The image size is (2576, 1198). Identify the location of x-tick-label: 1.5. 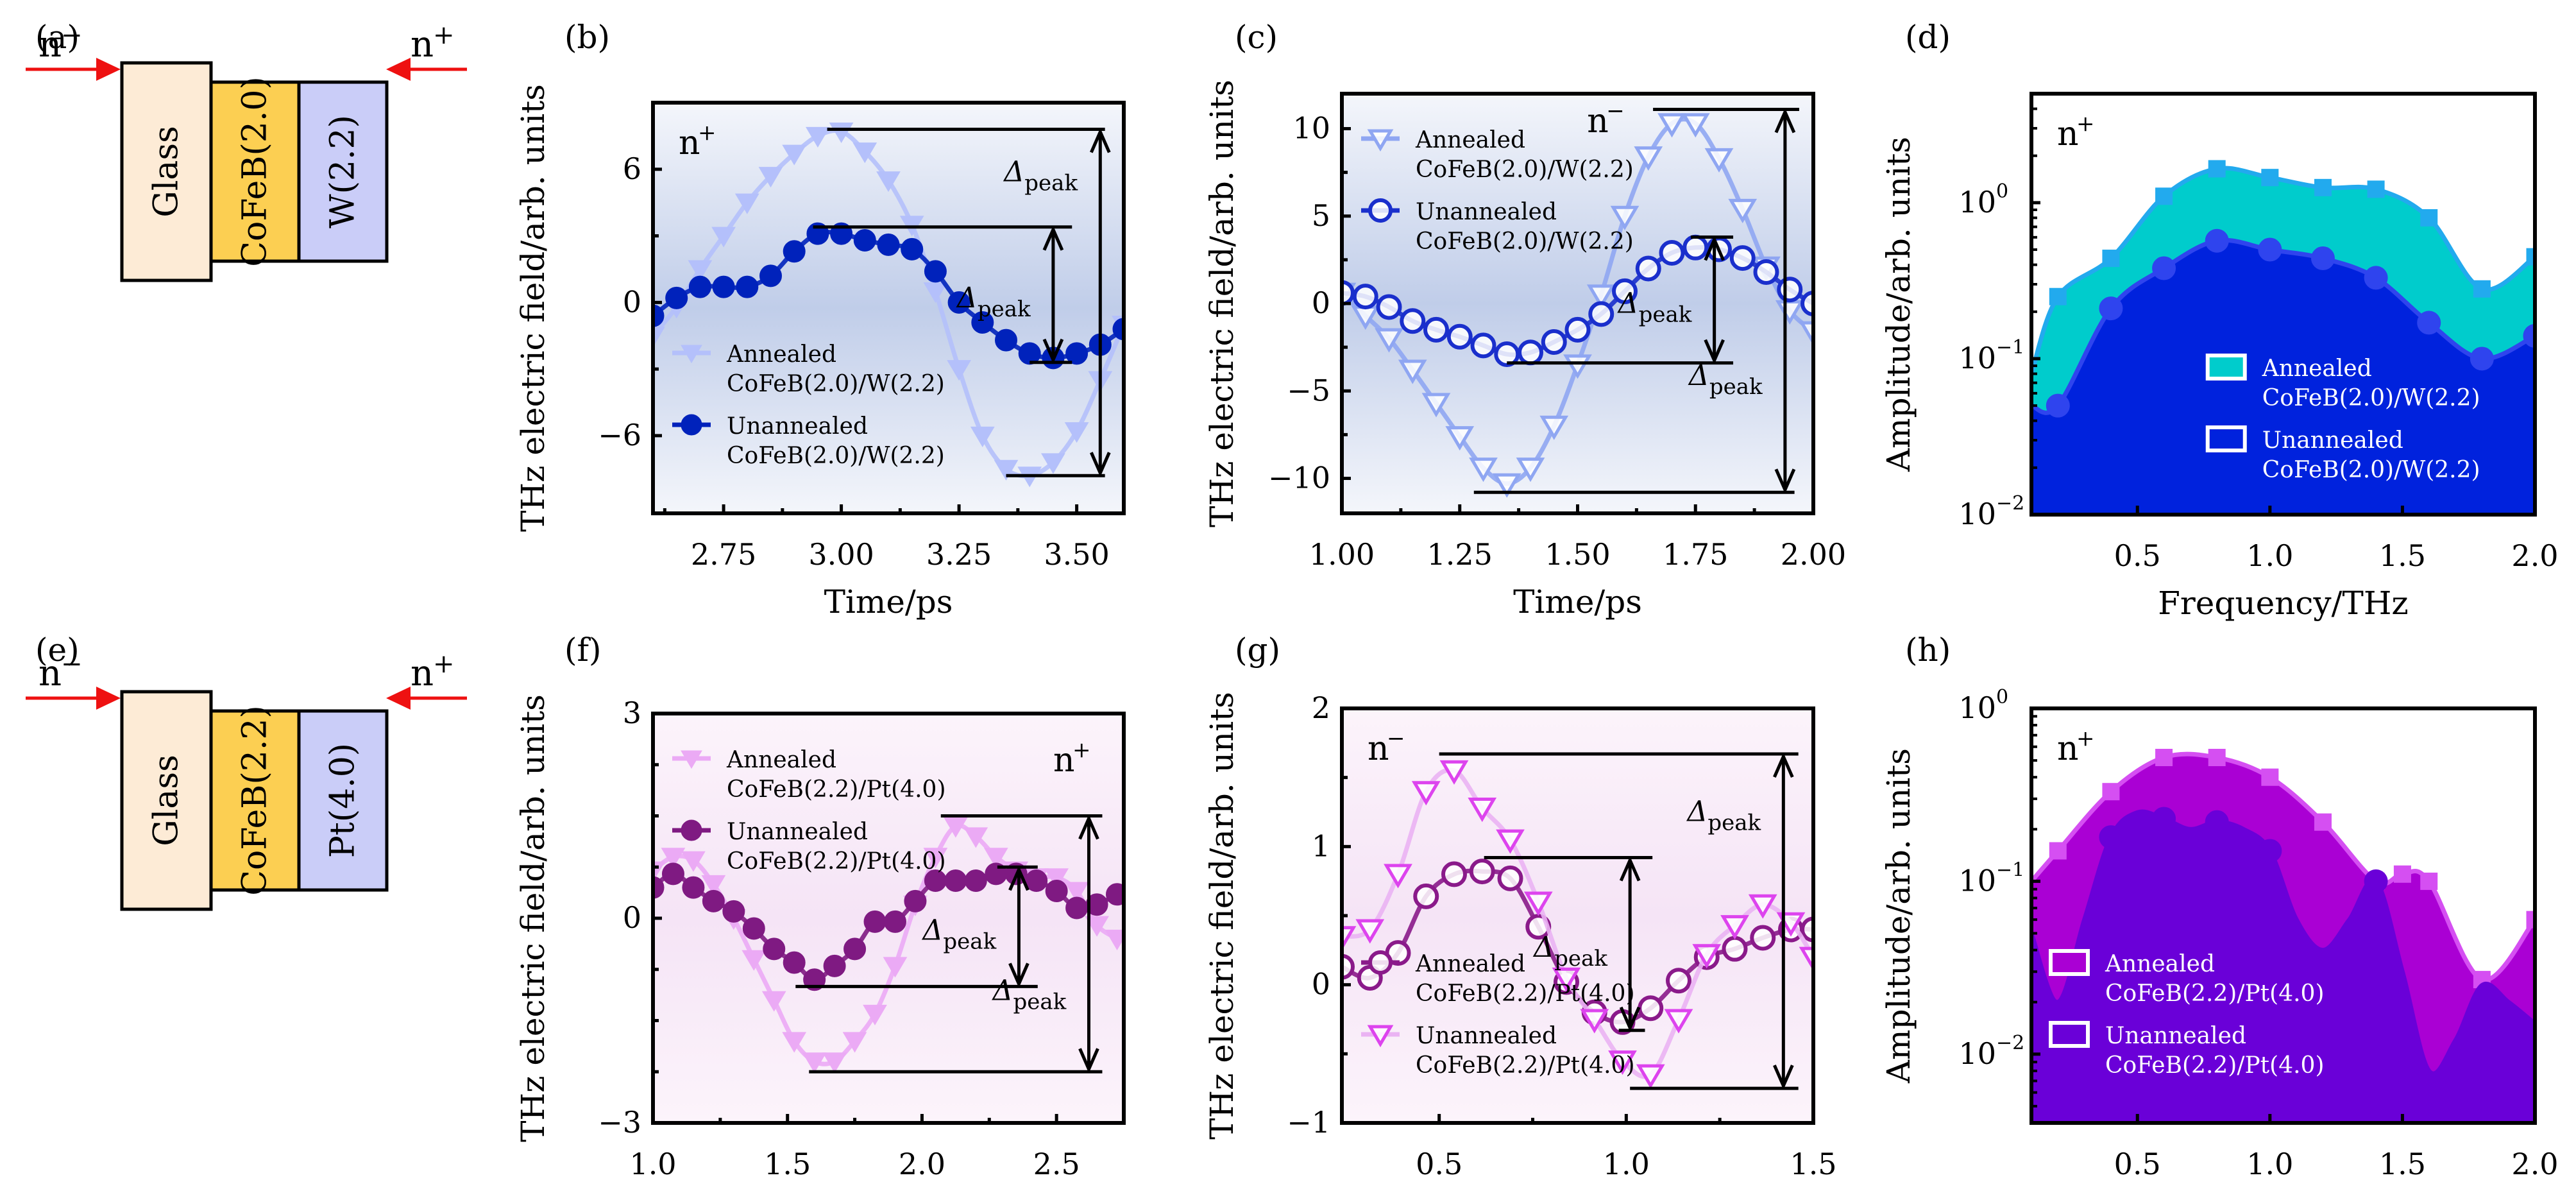
(787, 1164).